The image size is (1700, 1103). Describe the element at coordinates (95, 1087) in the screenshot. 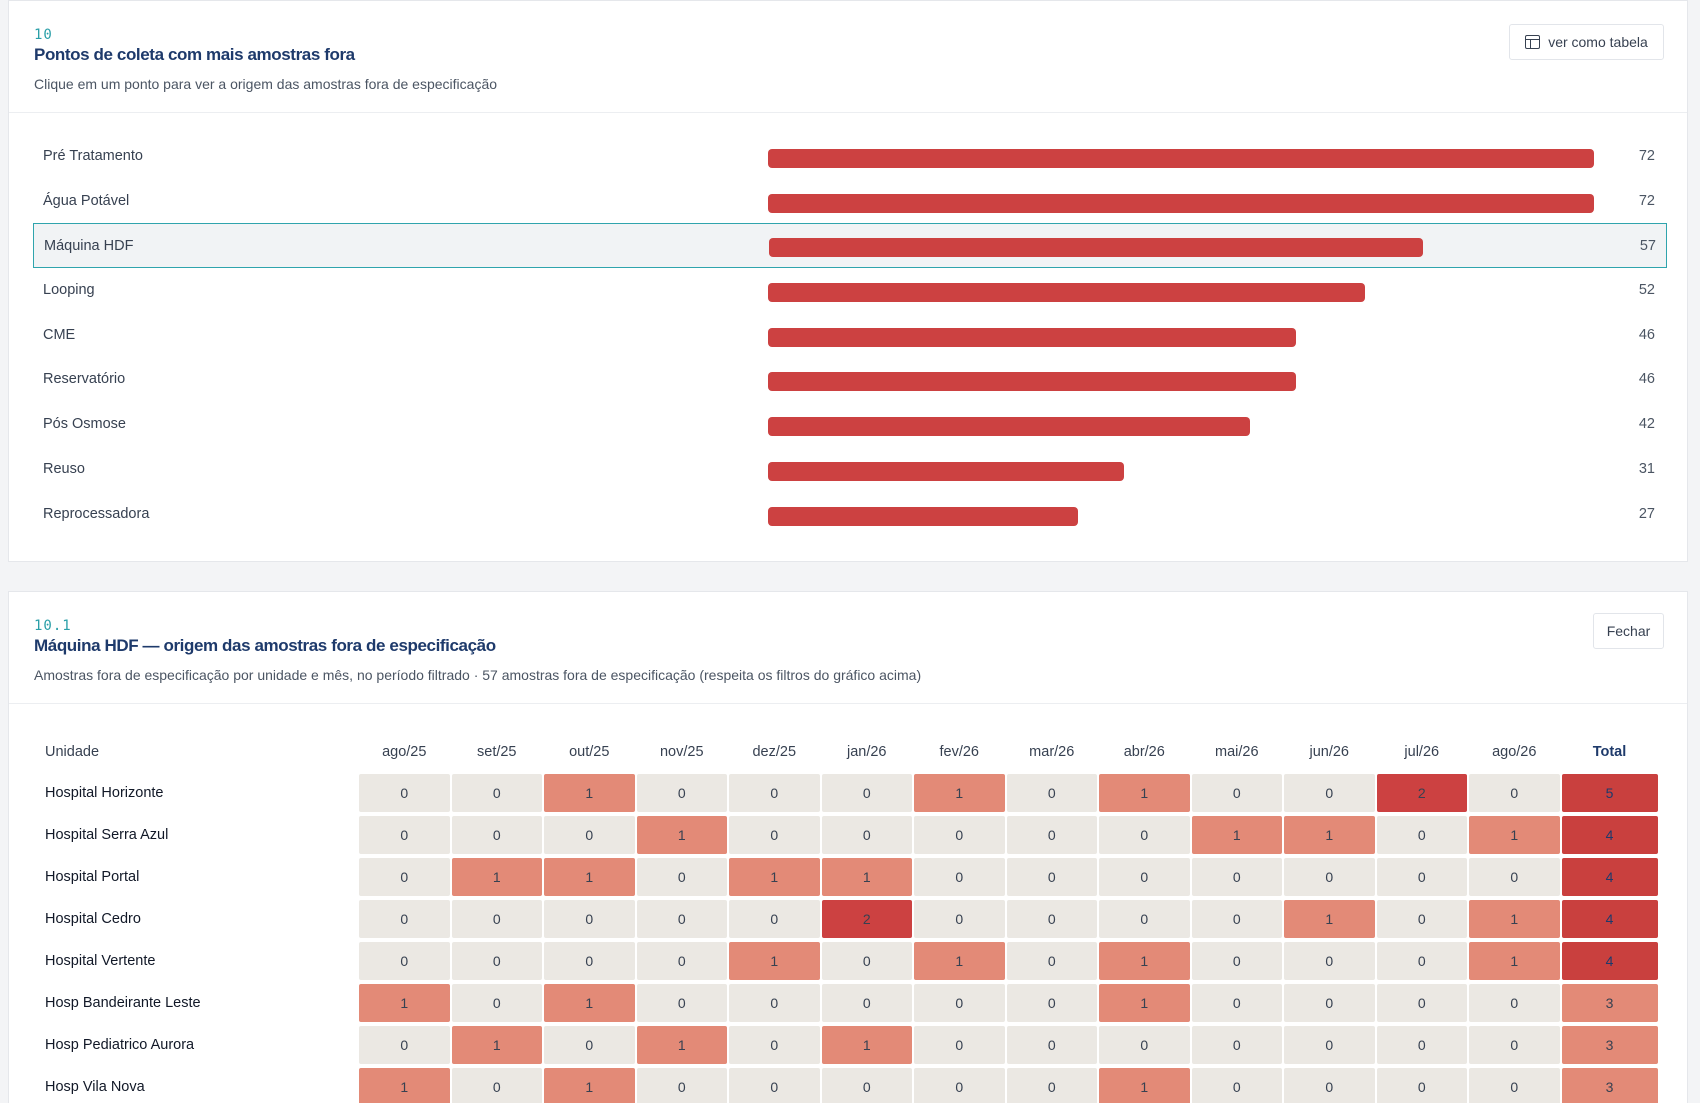

I see `unit-name: Hosp Vila Nova` at that location.